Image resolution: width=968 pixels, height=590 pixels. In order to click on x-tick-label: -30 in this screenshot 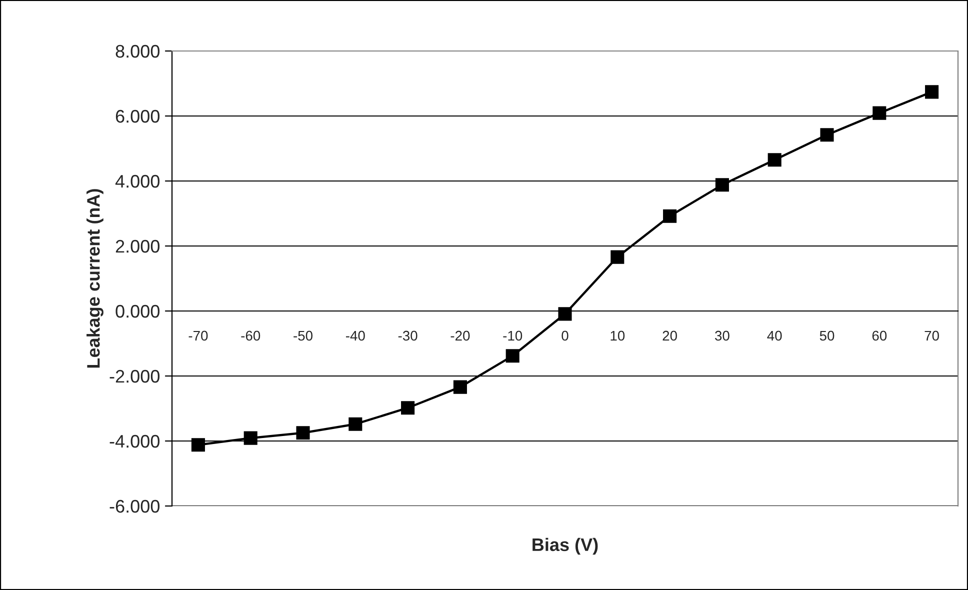, I will do `click(408, 335)`.